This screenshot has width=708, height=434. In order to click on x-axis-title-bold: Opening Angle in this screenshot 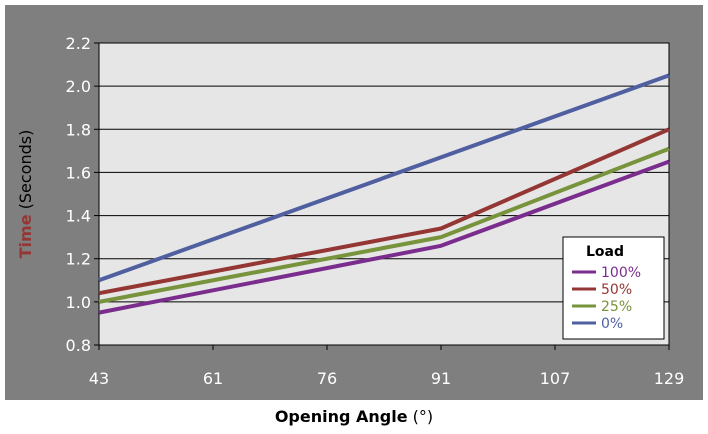, I will do `click(341, 416)`.